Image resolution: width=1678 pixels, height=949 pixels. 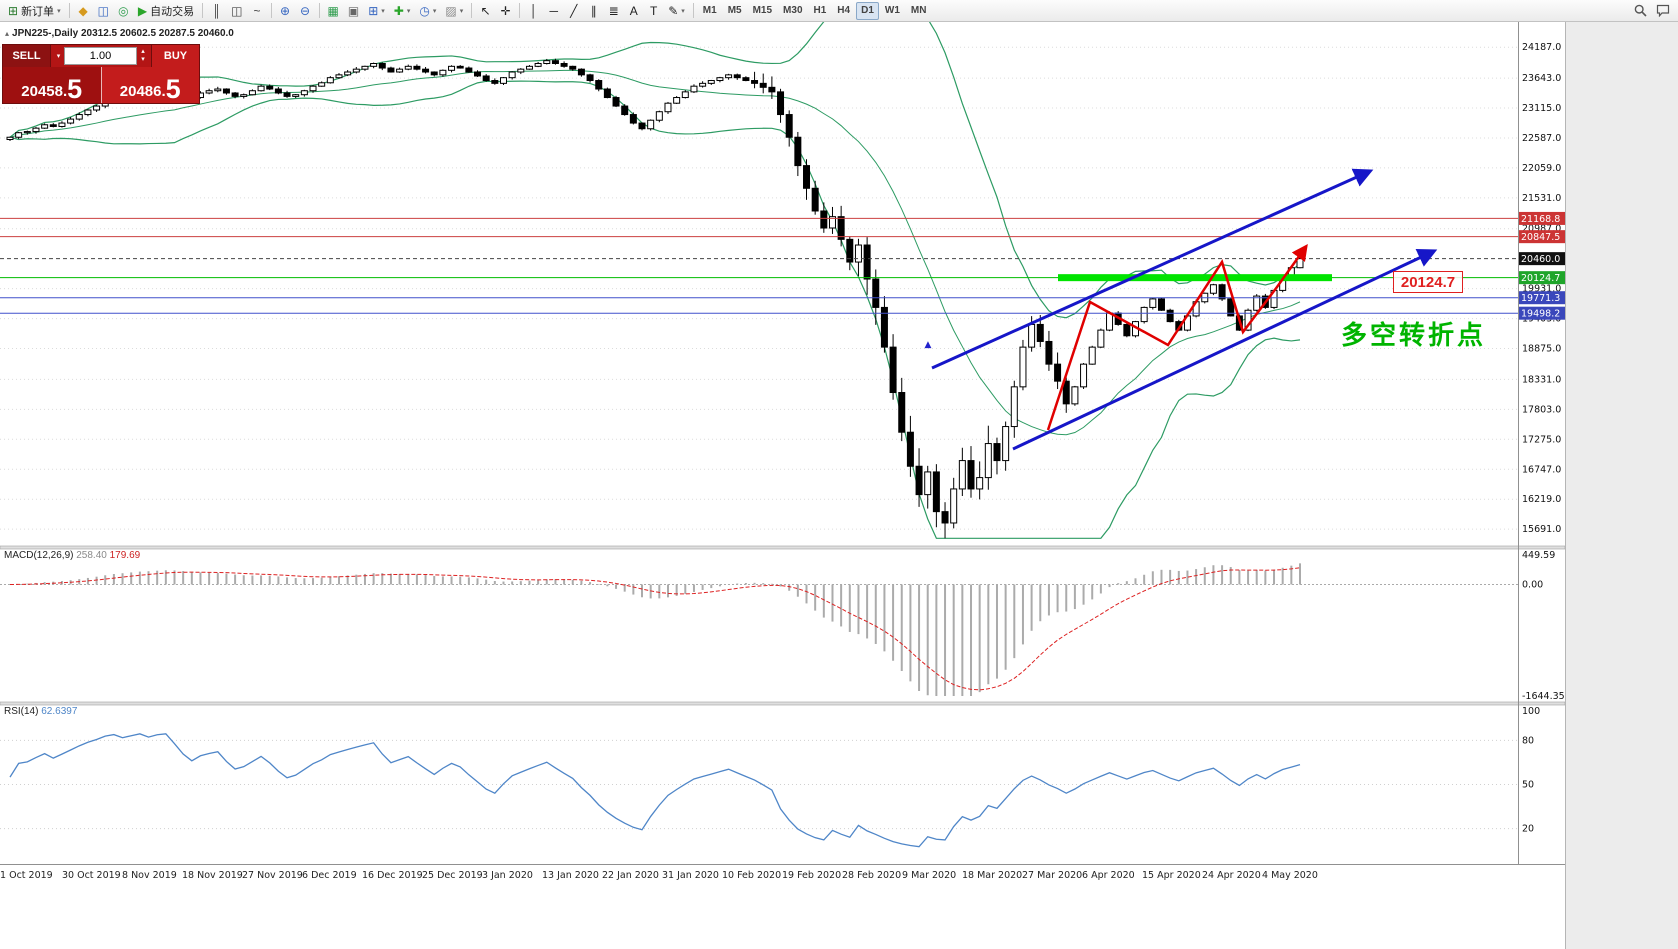 I want to click on search-button, so click(x=1640, y=11).